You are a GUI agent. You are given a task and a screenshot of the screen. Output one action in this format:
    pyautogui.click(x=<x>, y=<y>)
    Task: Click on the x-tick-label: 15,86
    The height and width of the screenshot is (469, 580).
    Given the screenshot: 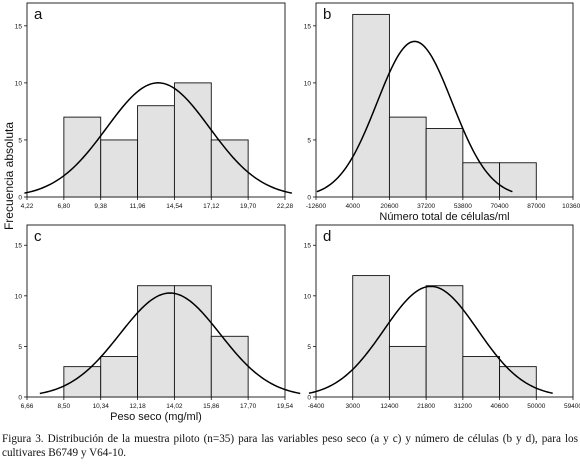 What is the action you would take?
    pyautogui.click(x=211, y=406)
    